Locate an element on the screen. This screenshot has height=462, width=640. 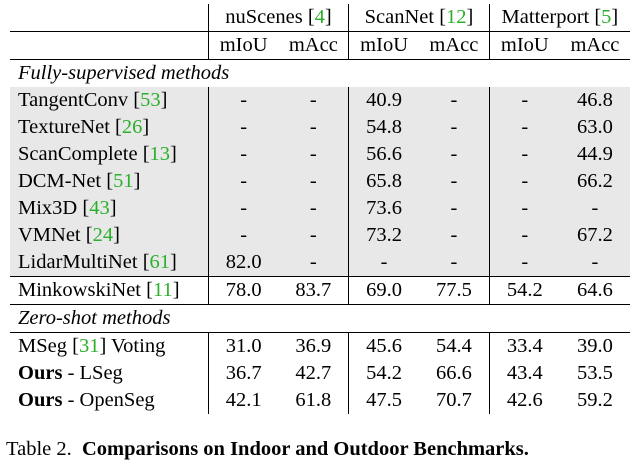
citation-ref: 26 is located at coordinates (132, 127).